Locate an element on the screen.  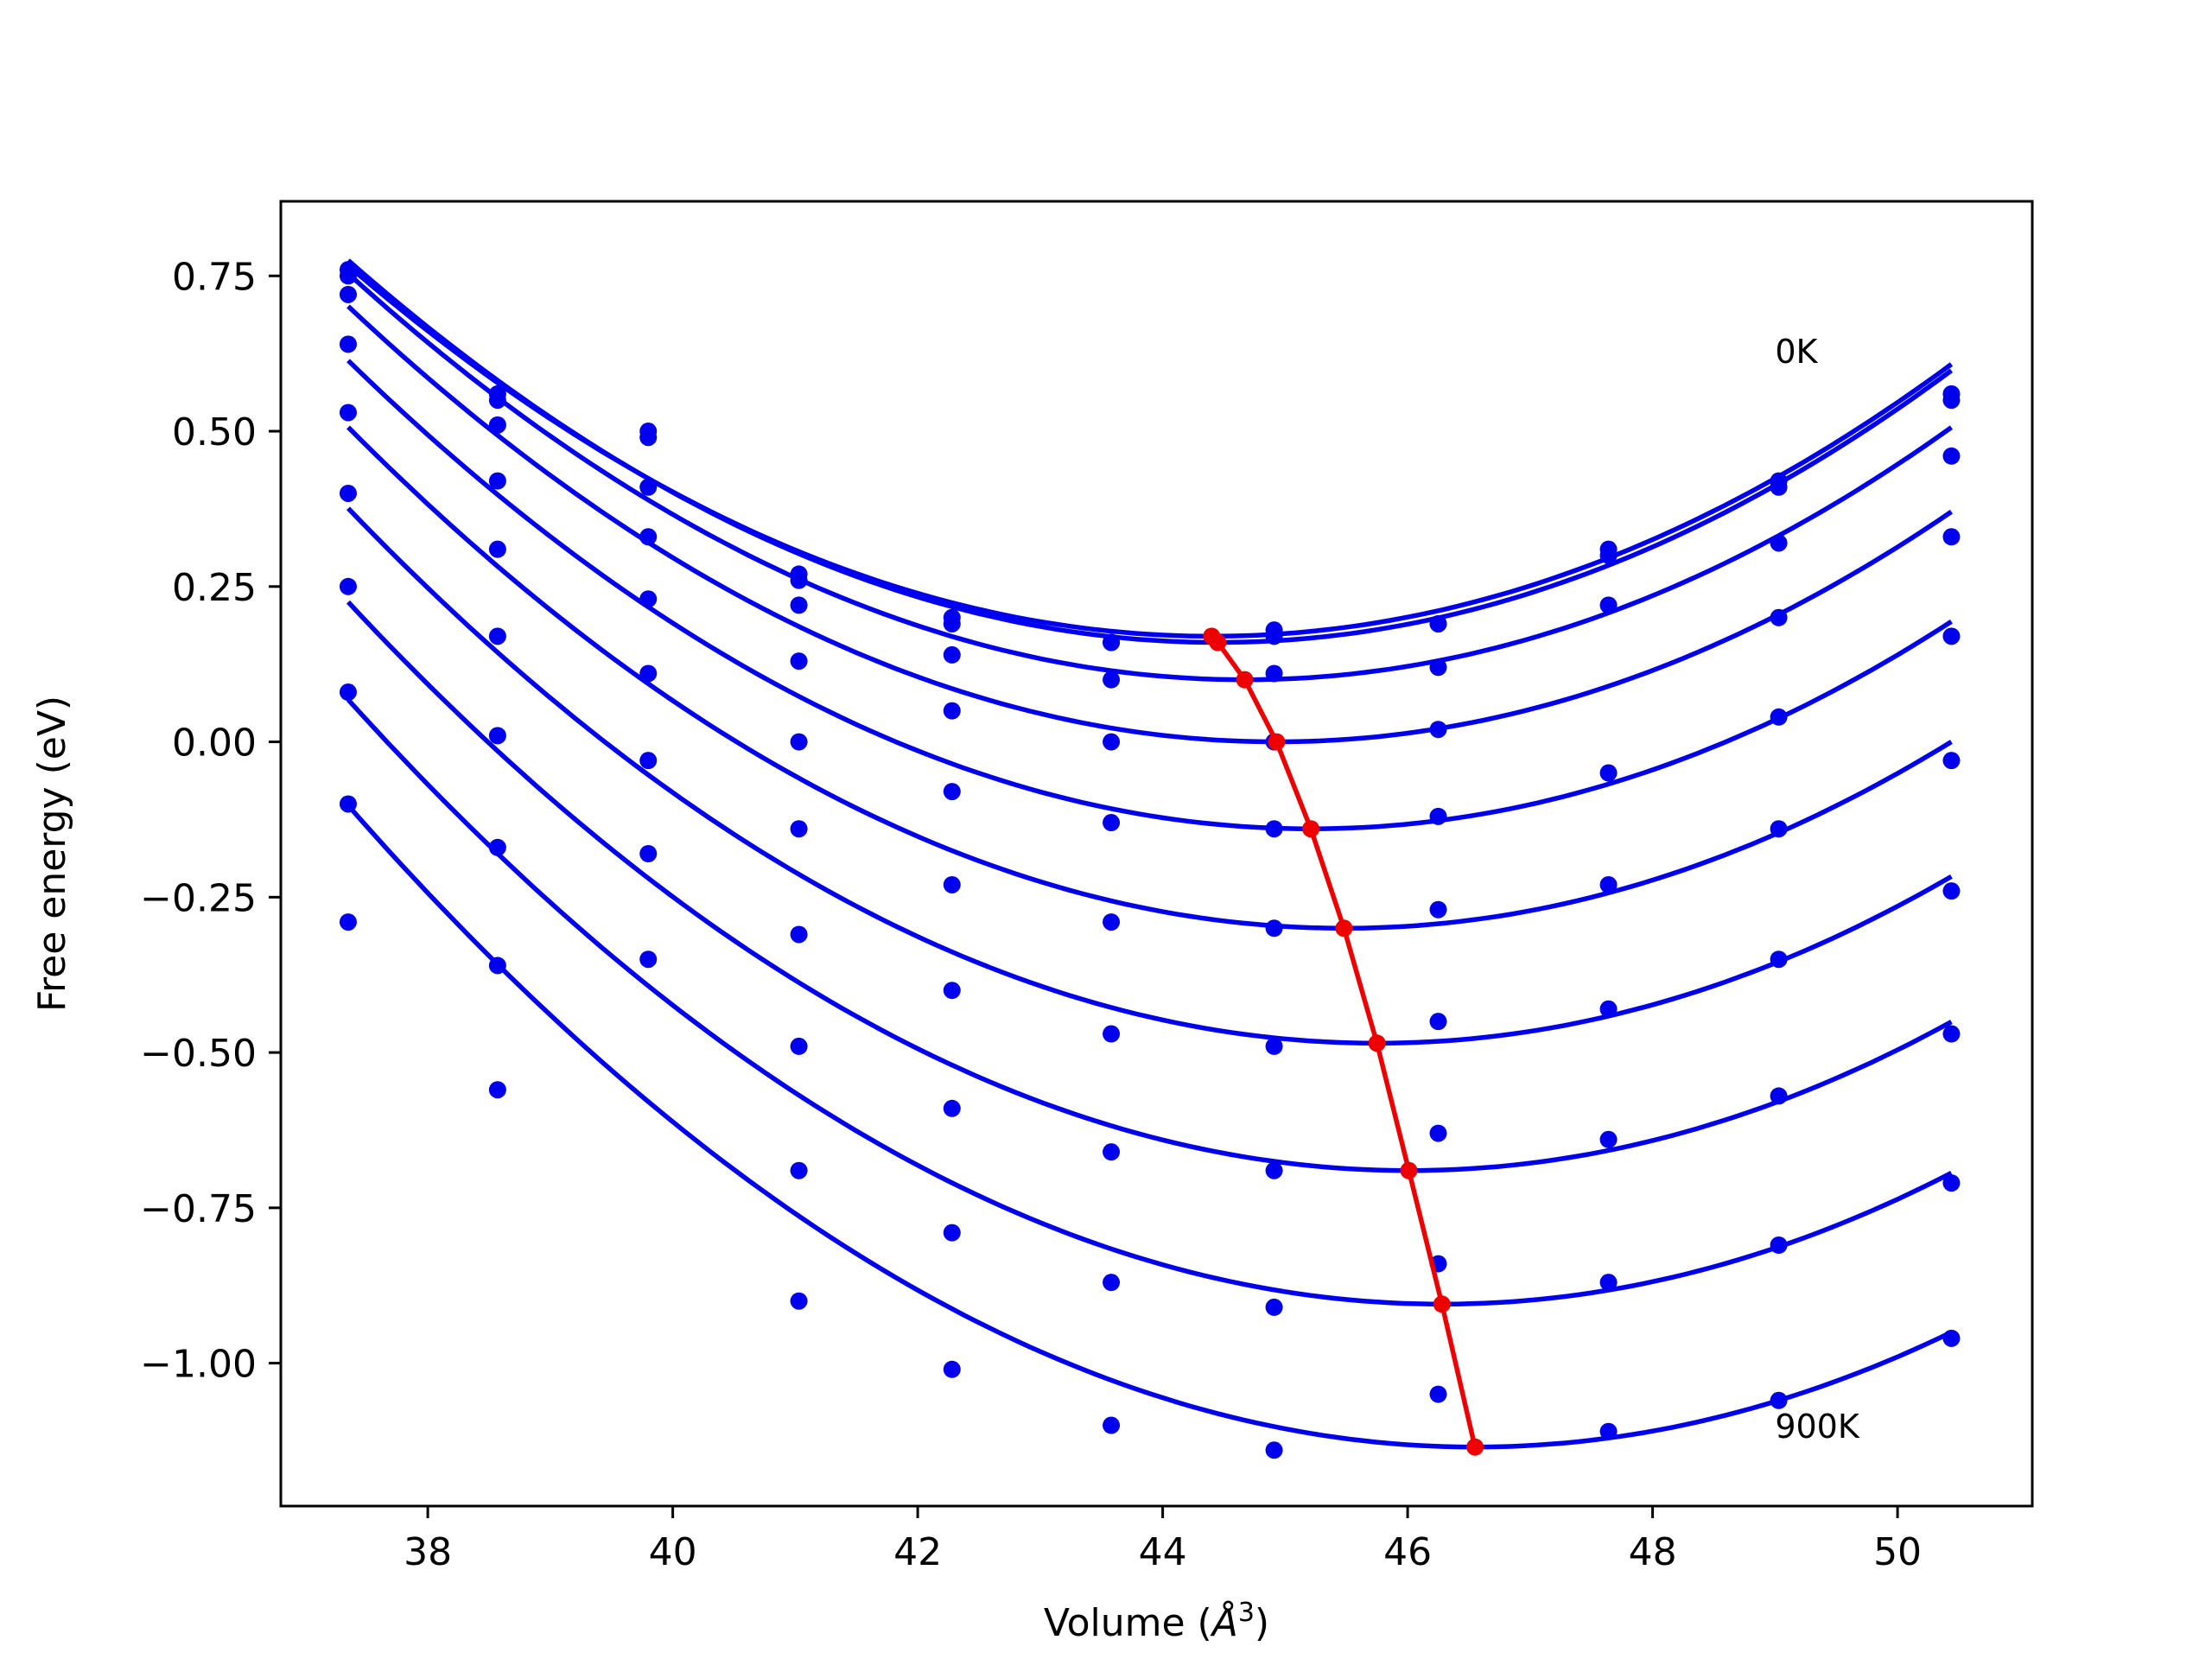
x-axis-ticks: 38 40 42 44 46 48 50 is located at coordinates (1163, 1540).